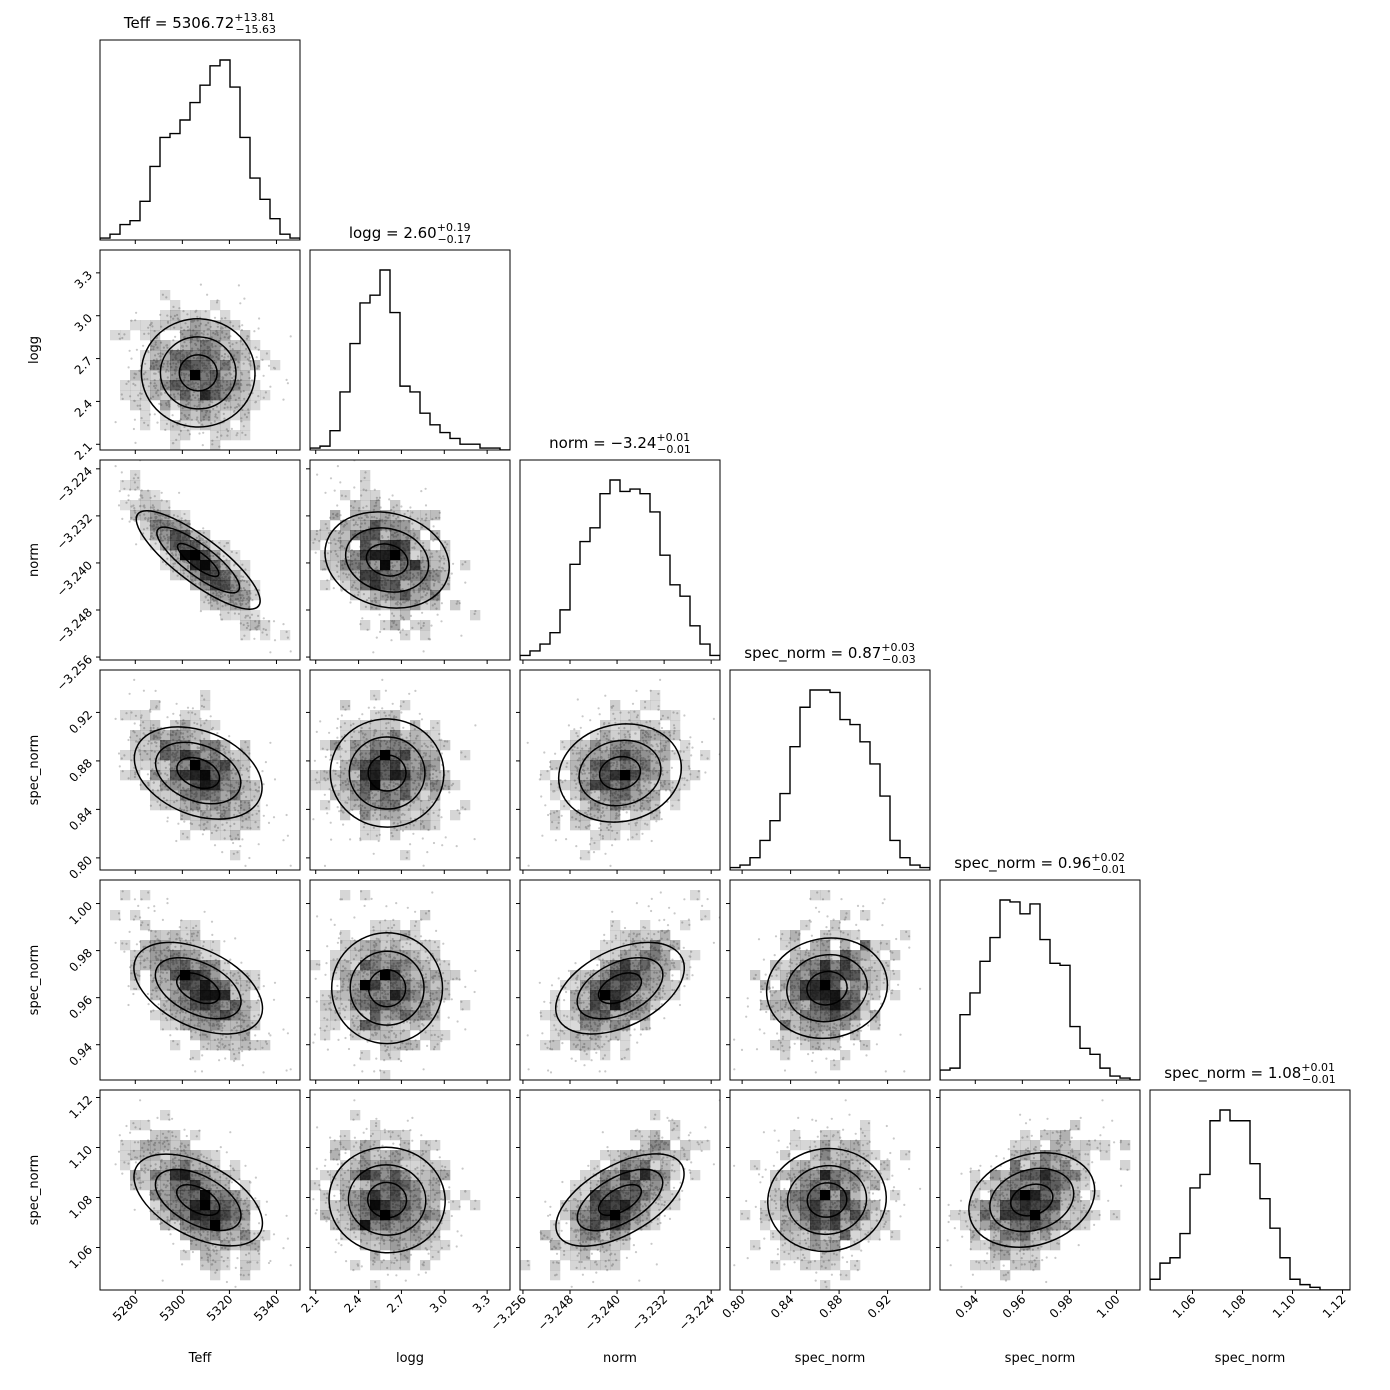  What do you see at coordinates (80, 867) in the screenshot?
I see `y-tick-label: 0.80` at bounding box center [80, 867].